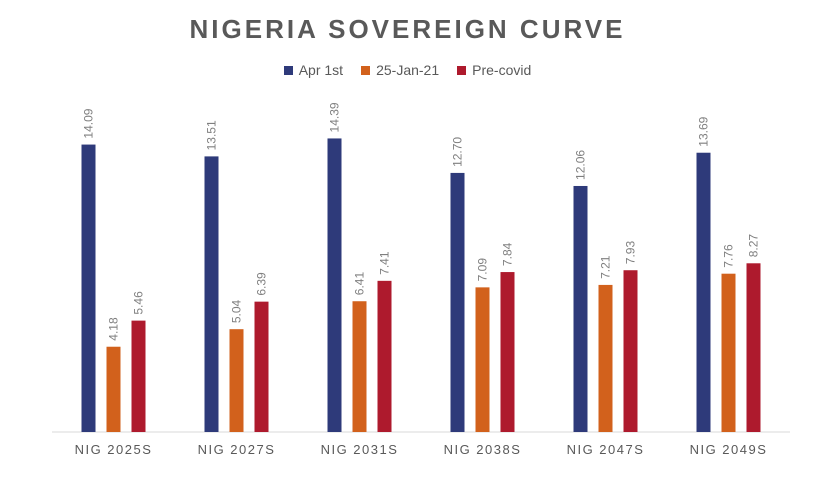 This screenshot has height=498, width=815. What do you see at coordinates (580, 308) in the screenshot?
I see `bar-apr-1st-nig-2047s` at bounding box center [580, 308].